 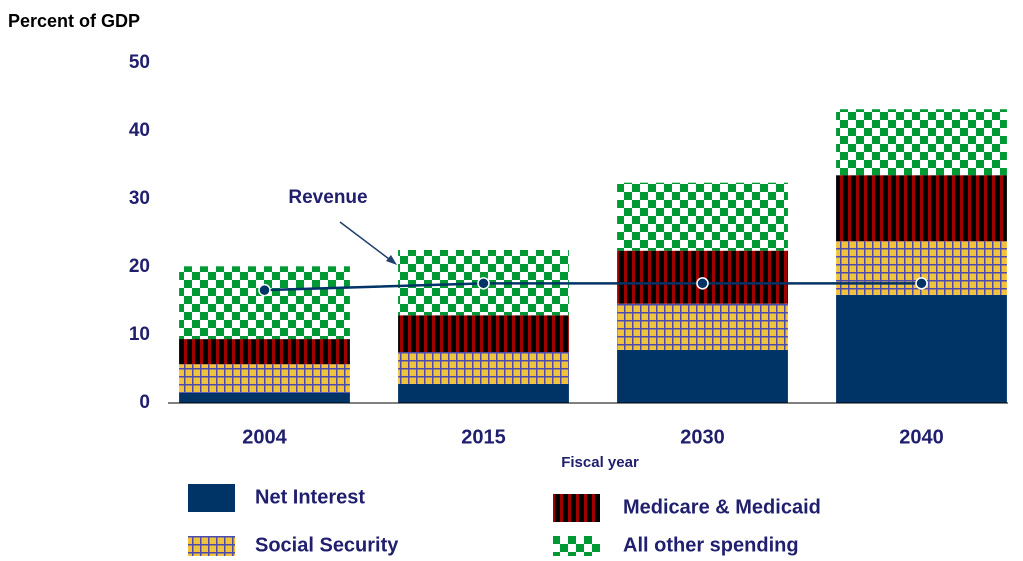 I want to click on y-tick-label: 0, so click(x=144, y=402).